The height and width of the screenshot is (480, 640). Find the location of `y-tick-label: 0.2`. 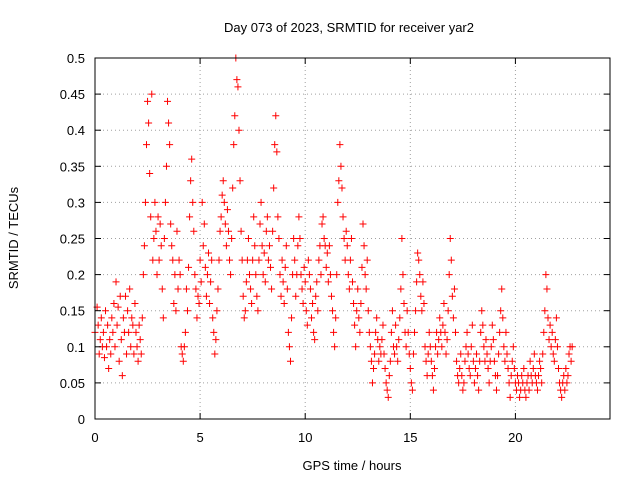

y-tick-label: 0.2 is located at coordinates (76, 275).